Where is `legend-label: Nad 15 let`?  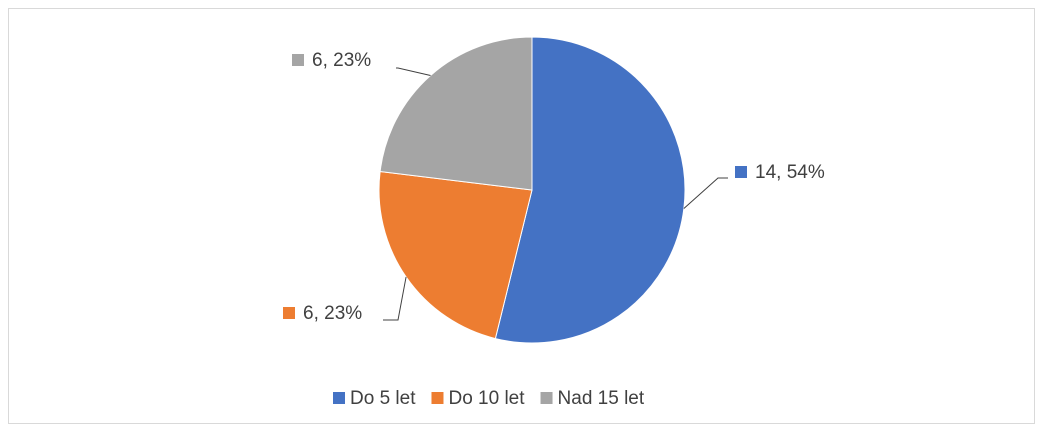
legend-label: Nad 15 let is located at coordinates (601, 398).